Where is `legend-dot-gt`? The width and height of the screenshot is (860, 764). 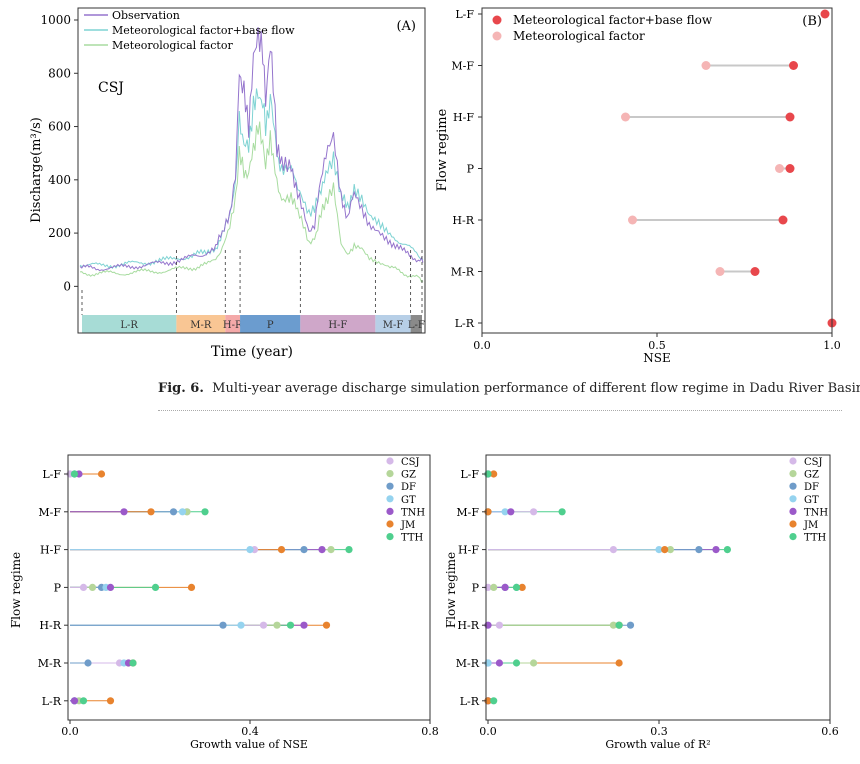 legend-dot-gt is located at coordinates (390, 499).